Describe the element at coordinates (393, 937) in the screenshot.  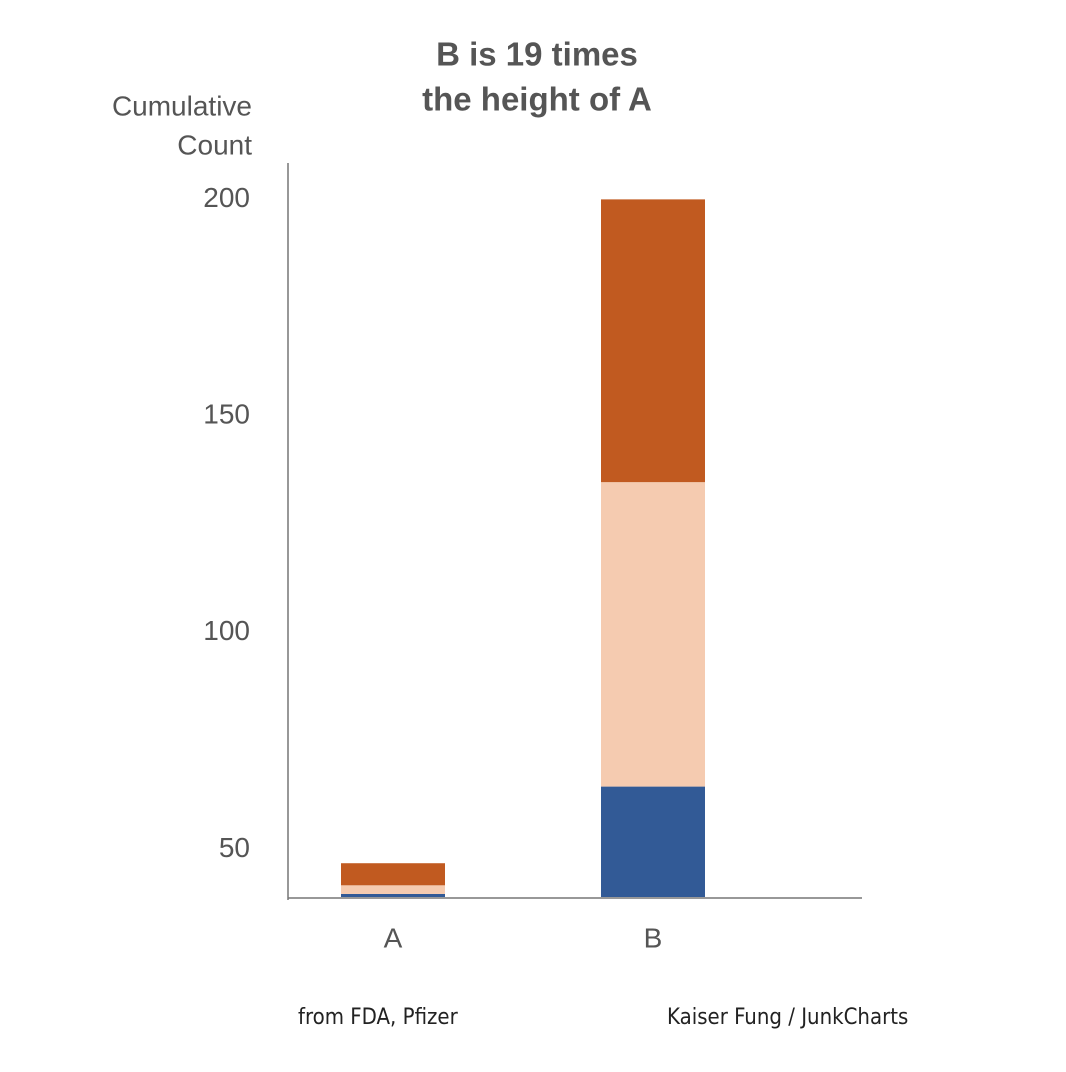
I see `x-tick-label: A` at that location.